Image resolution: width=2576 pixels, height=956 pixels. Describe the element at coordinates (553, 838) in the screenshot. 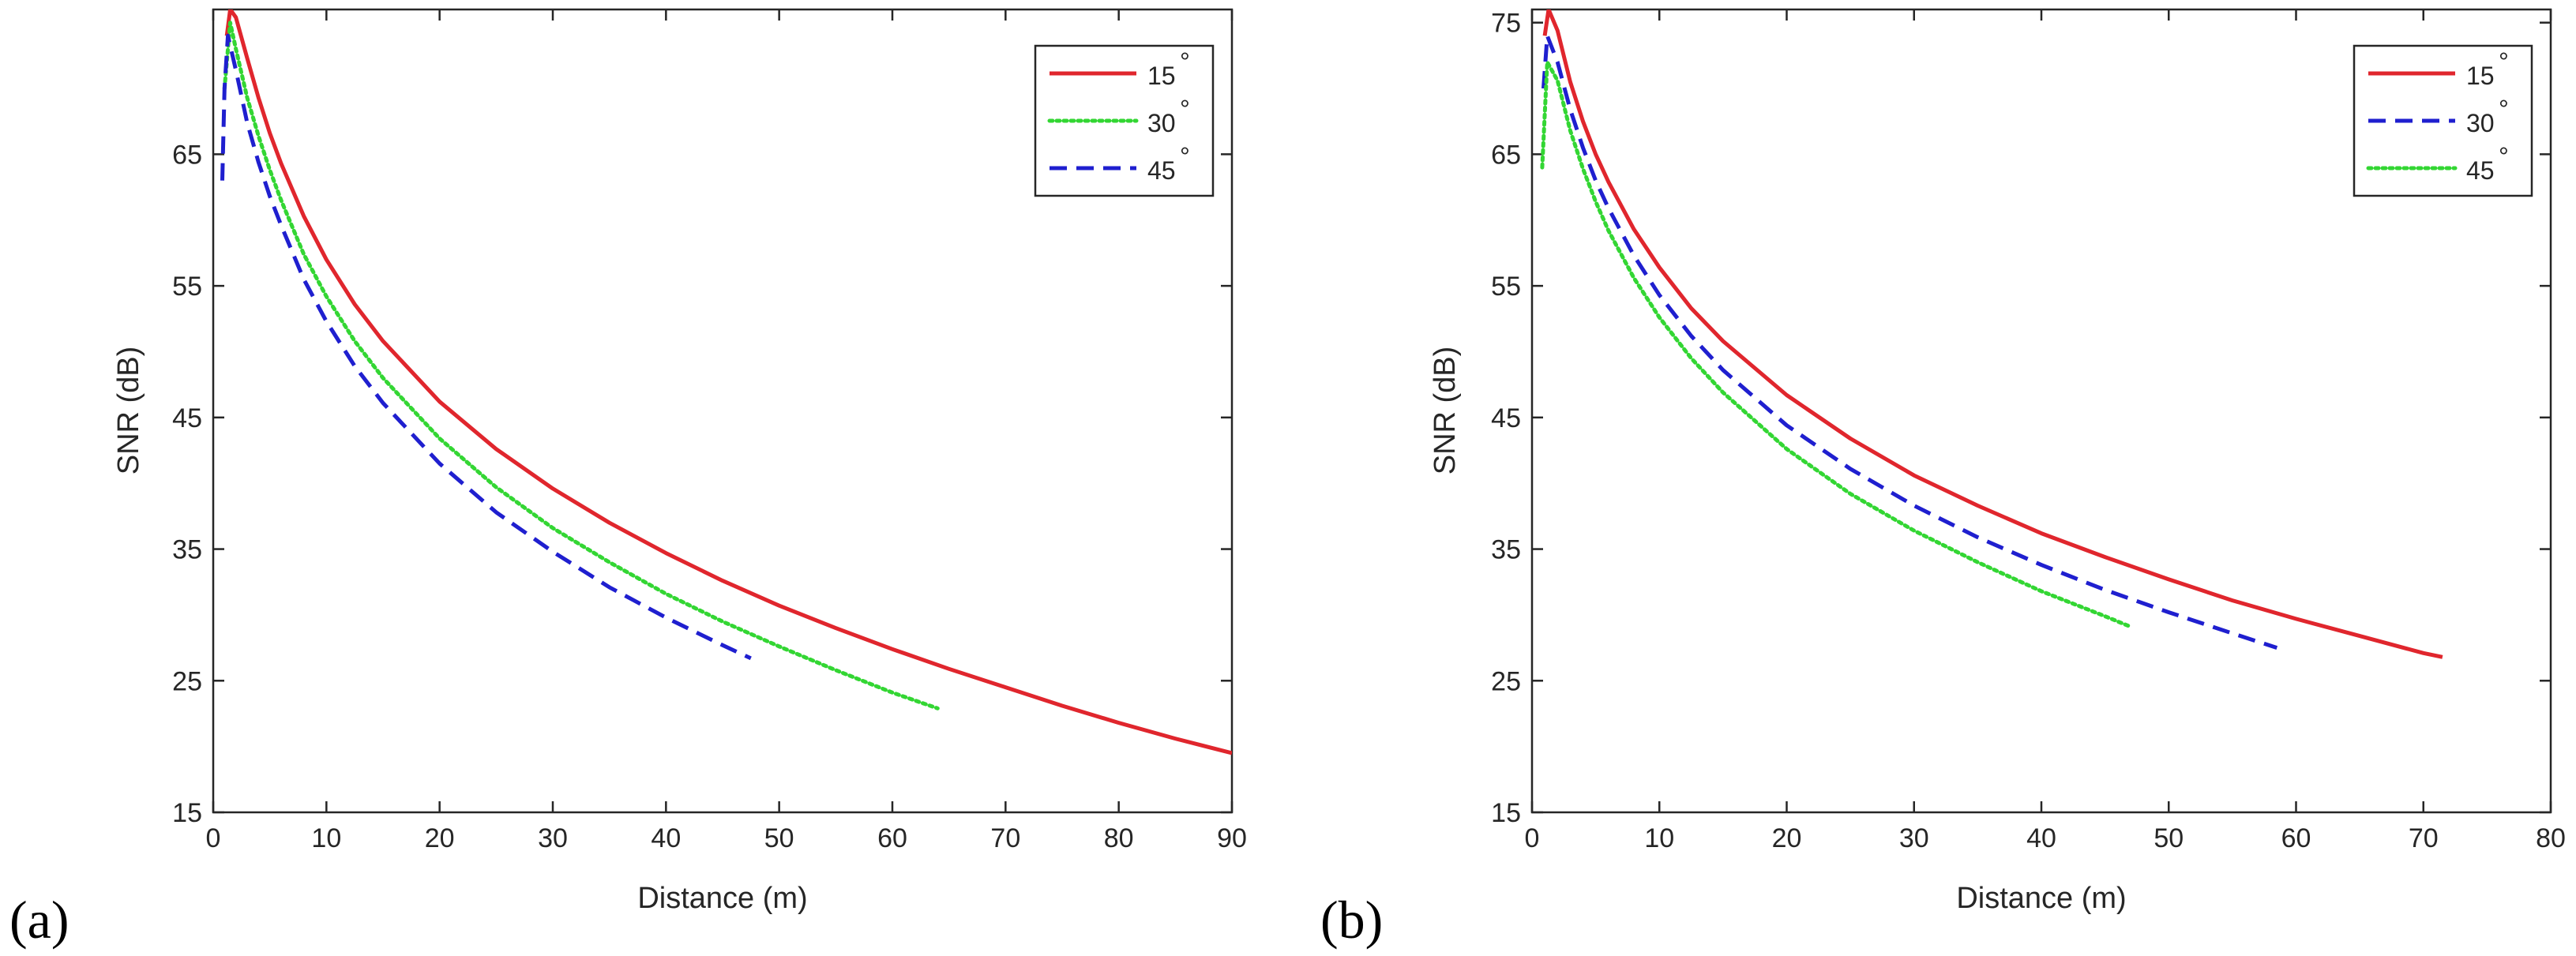

I see `x-tick-label-a: 30` at that location.